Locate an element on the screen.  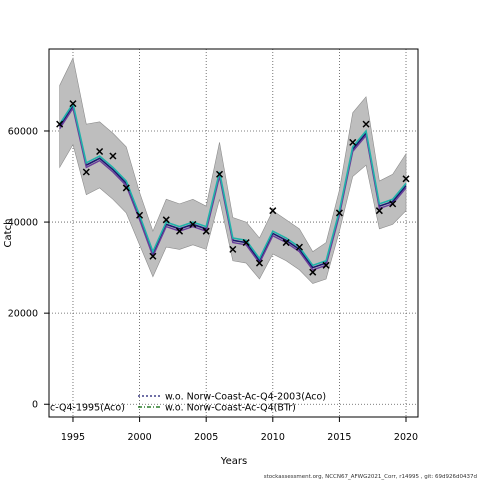
legend-label-btr: w.o. Norw-Coast-Ac-Q4(BTr) is located at coordinates (230, 408).